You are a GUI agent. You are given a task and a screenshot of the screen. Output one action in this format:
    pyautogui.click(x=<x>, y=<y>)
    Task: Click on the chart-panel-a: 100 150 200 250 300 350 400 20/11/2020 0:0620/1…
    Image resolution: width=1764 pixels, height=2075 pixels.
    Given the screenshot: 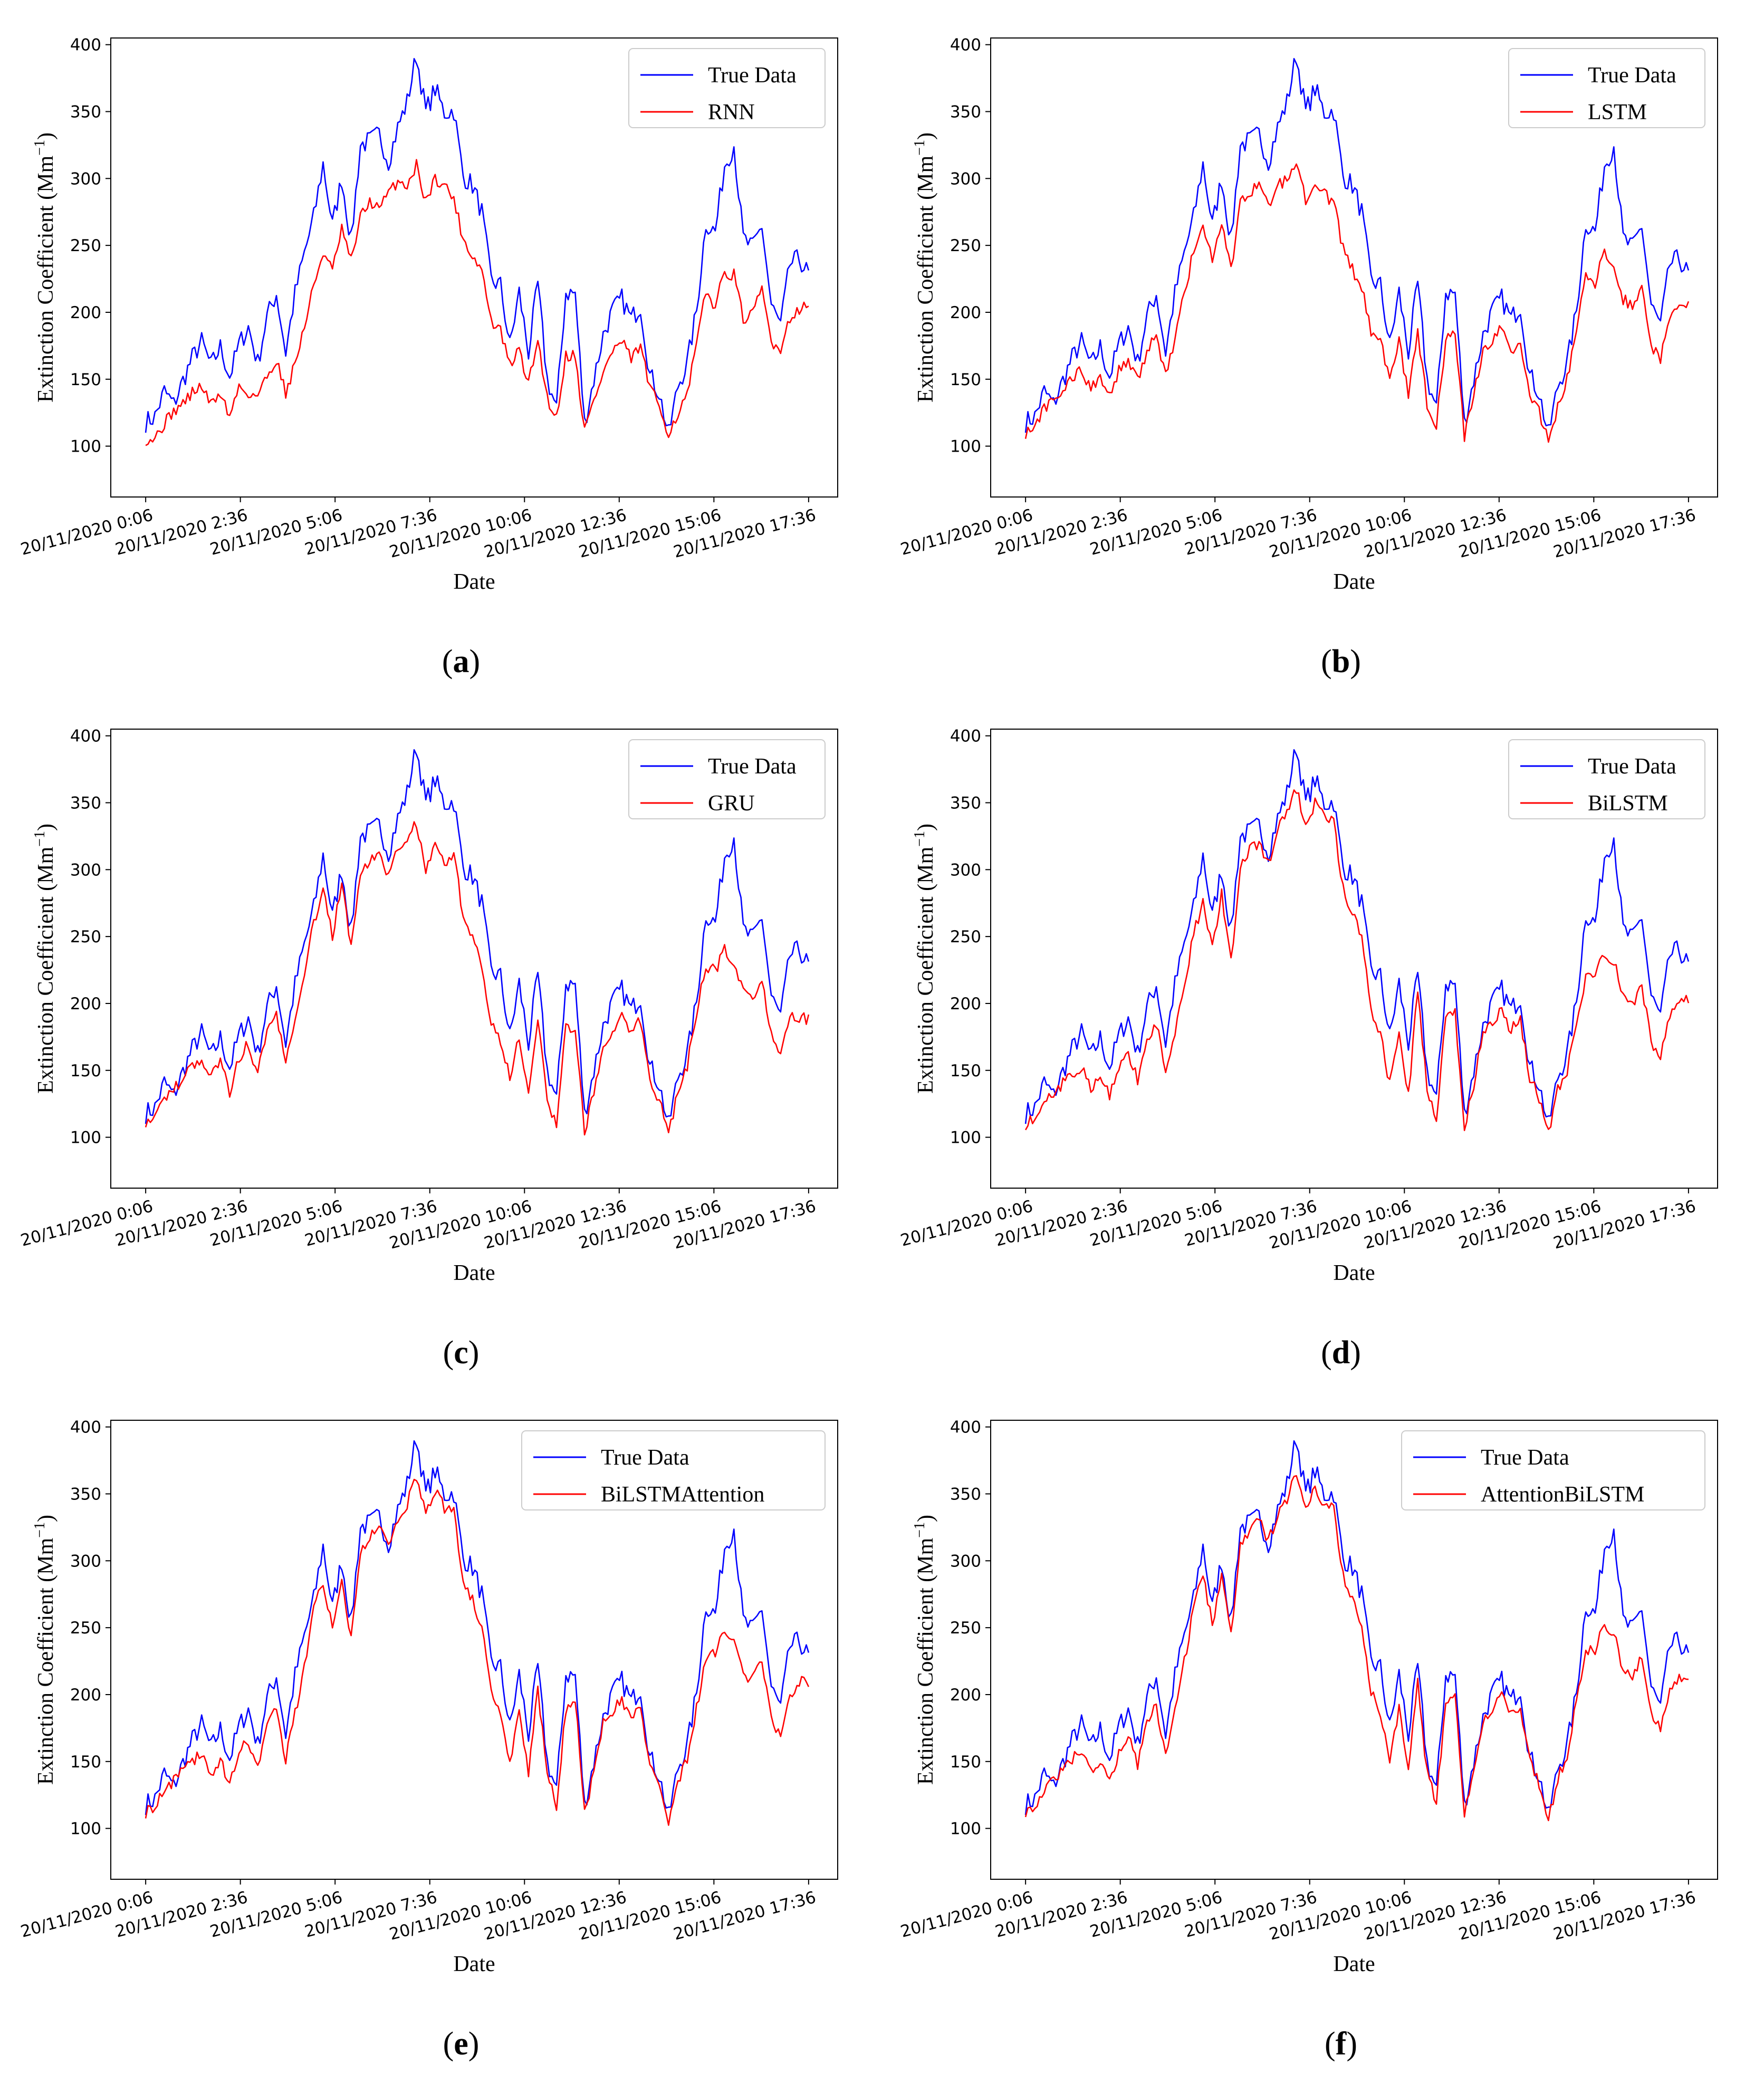 What is the action you would take?
    pyautogui.click(x=428, y=358)
    